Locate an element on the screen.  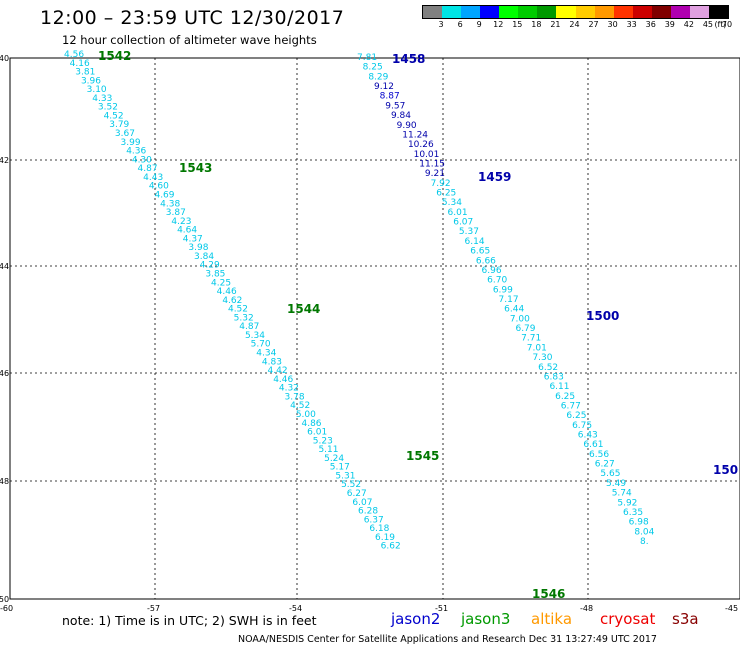
wave-height-value: 8.29 is located at coordinates (378, 77).